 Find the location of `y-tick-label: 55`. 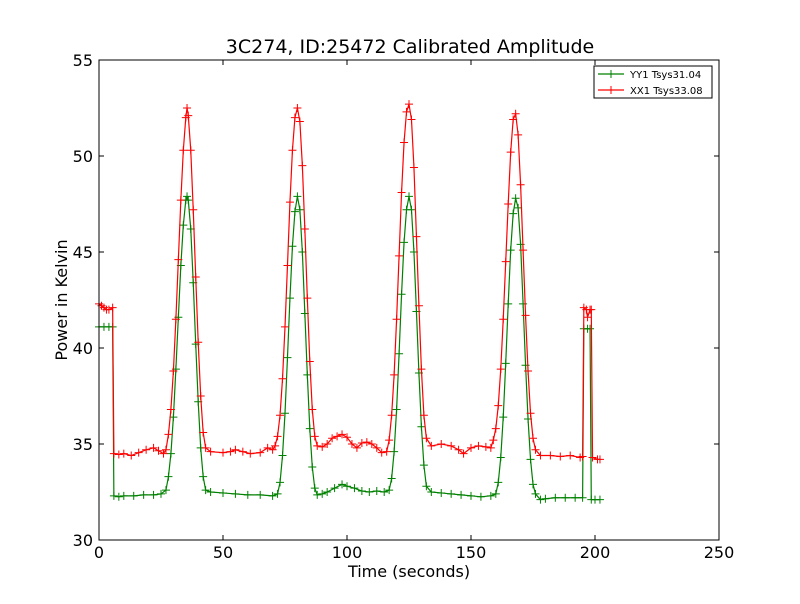

y-tick-label: 55 is located at coordinates (83, 60).